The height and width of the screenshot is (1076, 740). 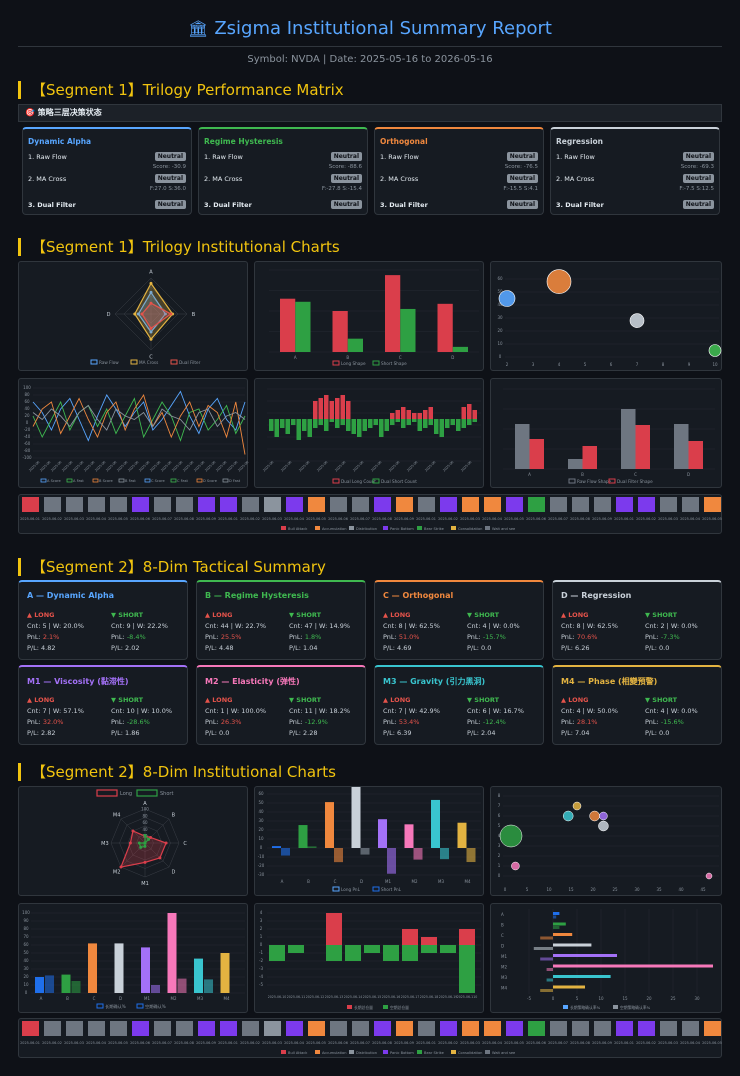 What do you see at coordinates (553, 998) in the screenshot?
I see `x-tick-label: 0` at bounding box center [553, 998].